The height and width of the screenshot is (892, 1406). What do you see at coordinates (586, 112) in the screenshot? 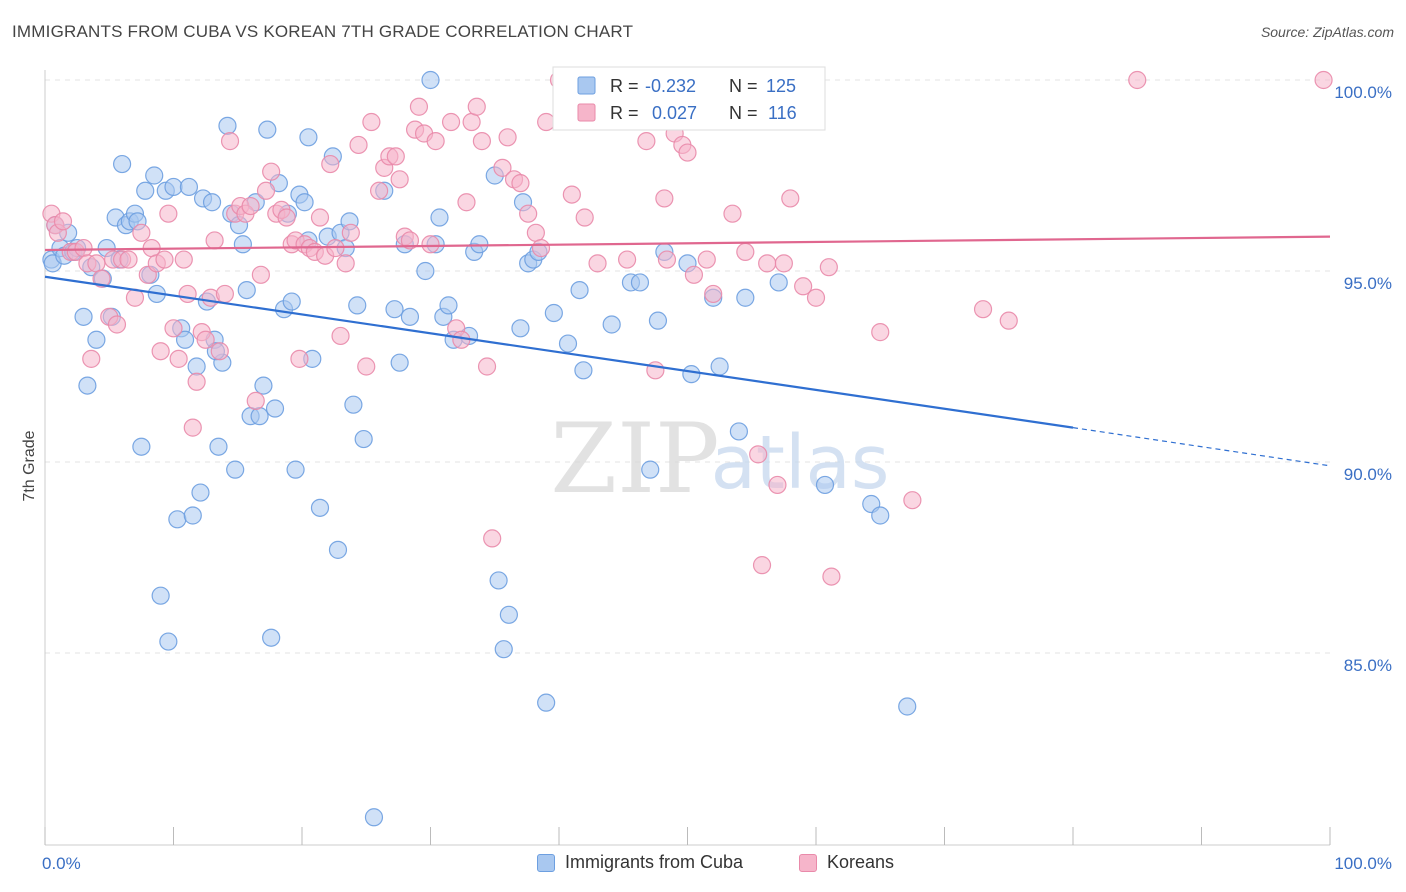
I see `legend-swatch-koreans` at bounding box center [586, 112].